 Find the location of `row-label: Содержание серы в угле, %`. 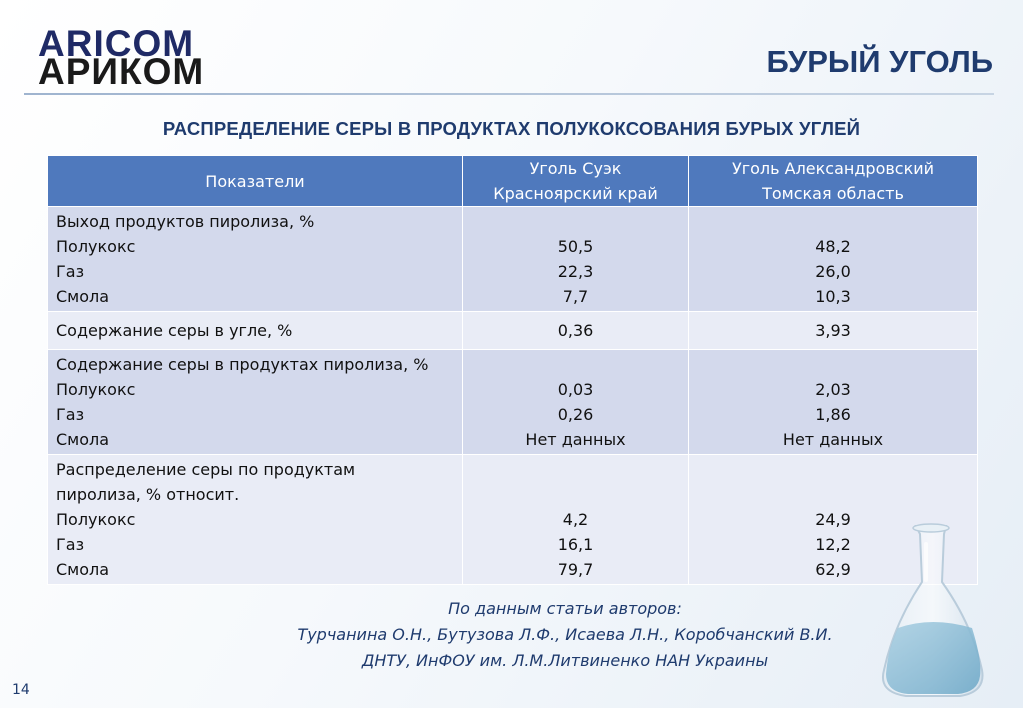

row-label: Содержание серы в угле, % is located at coordinates (255, 330).